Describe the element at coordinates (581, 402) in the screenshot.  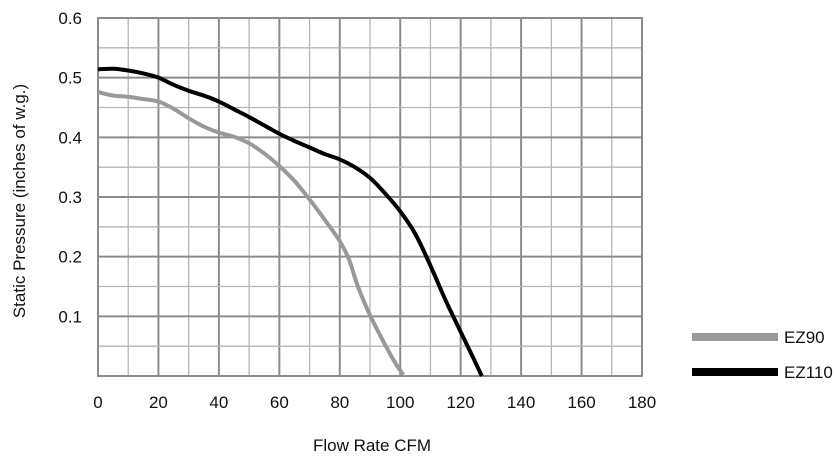
I see `x-tick-label: 160` at that location.